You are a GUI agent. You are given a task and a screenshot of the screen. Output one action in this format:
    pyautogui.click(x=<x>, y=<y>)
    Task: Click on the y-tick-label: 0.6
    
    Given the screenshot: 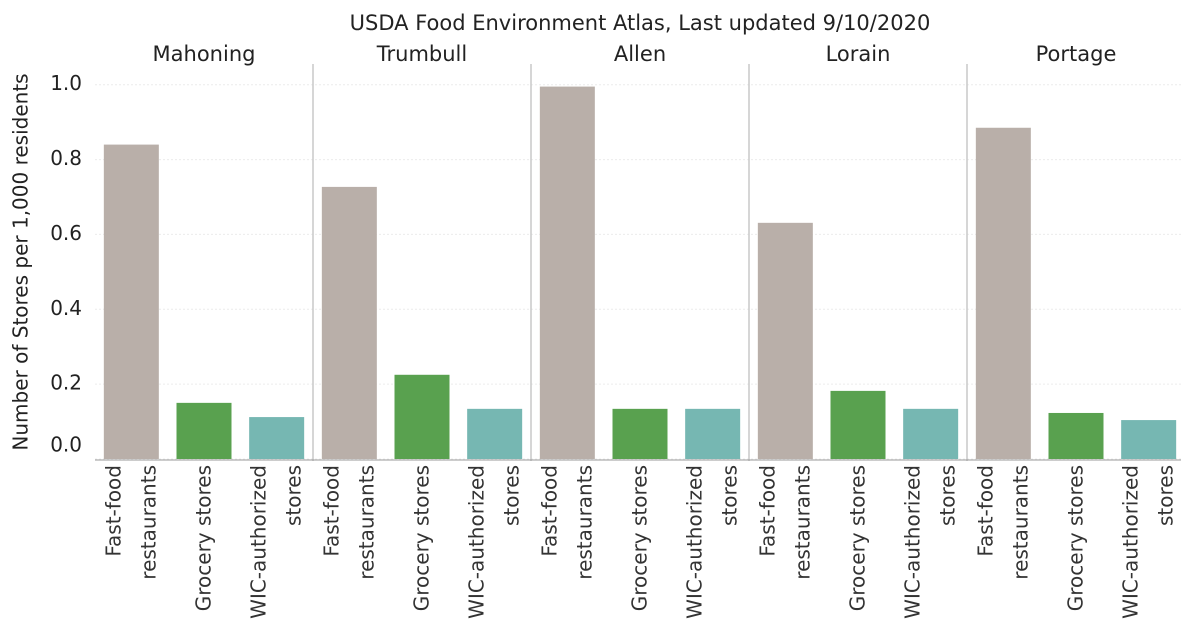 What is the action you would take?
    pyautogui.click(x=66, y=233)
    